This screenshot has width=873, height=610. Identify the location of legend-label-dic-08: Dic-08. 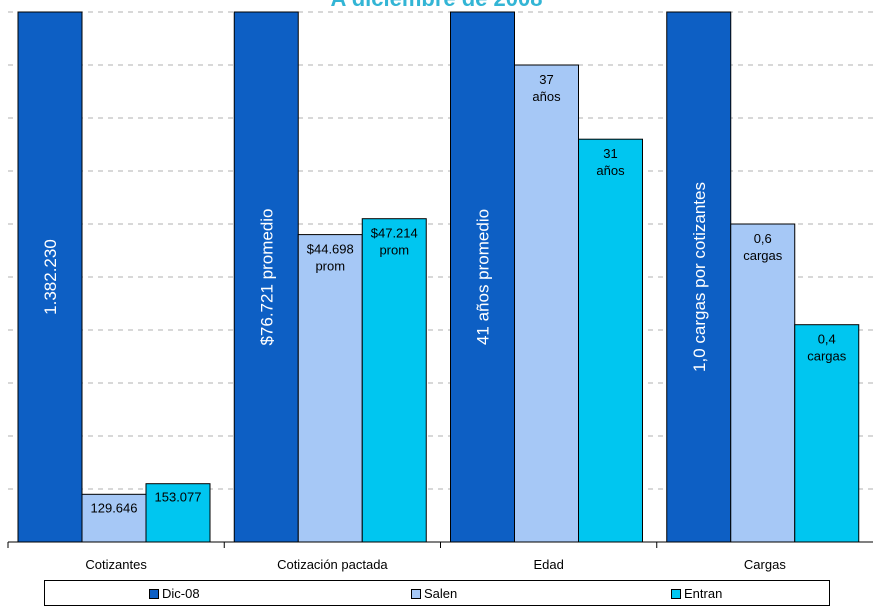
(181, 593).